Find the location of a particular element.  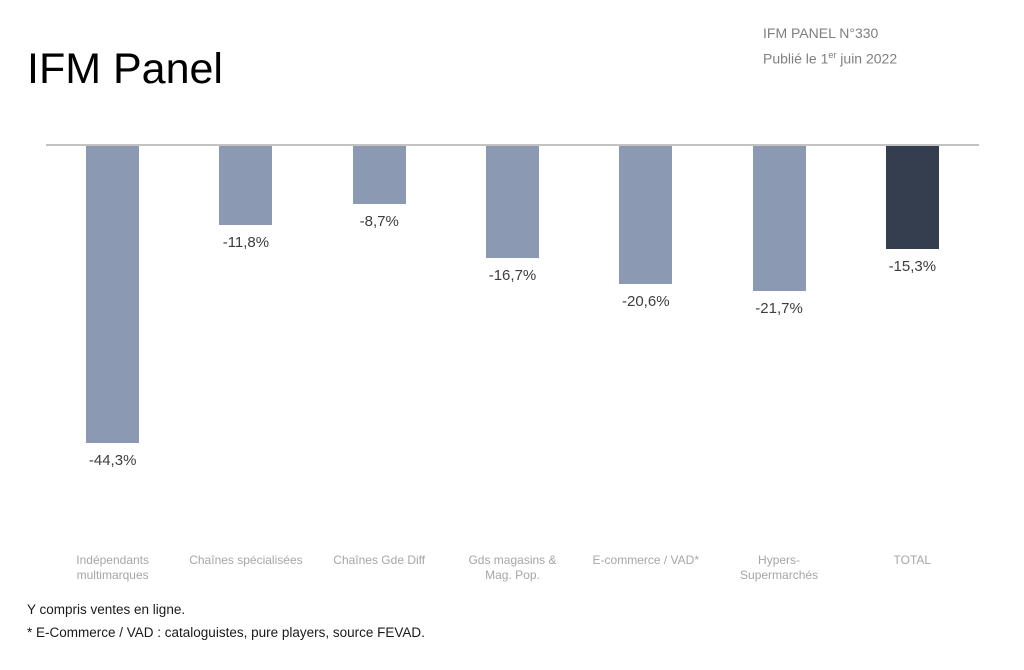

publish-date: Publié le 1er juin 2022 is located at coordinates (830, 57).